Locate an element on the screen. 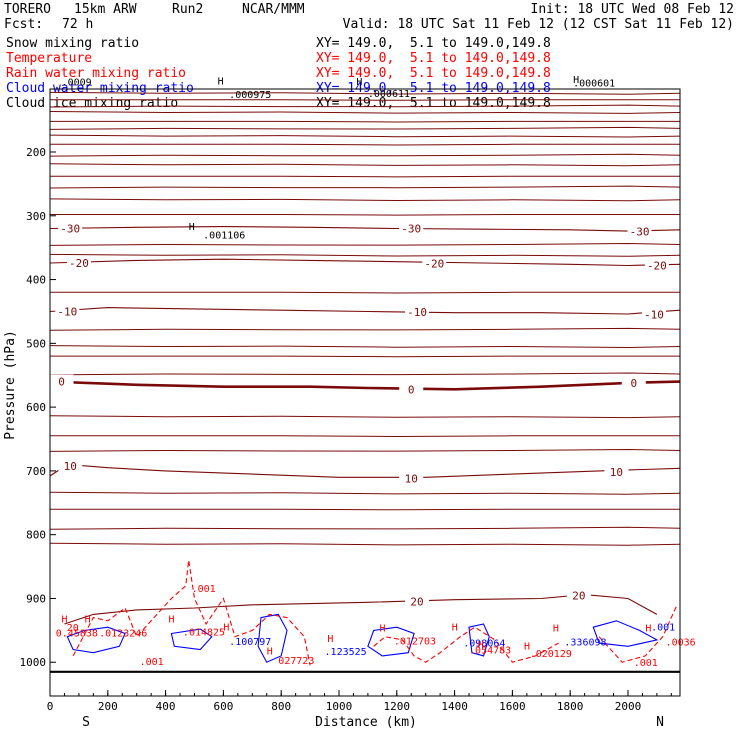  rain-label: .020129 is located at coordinates (551, 654).